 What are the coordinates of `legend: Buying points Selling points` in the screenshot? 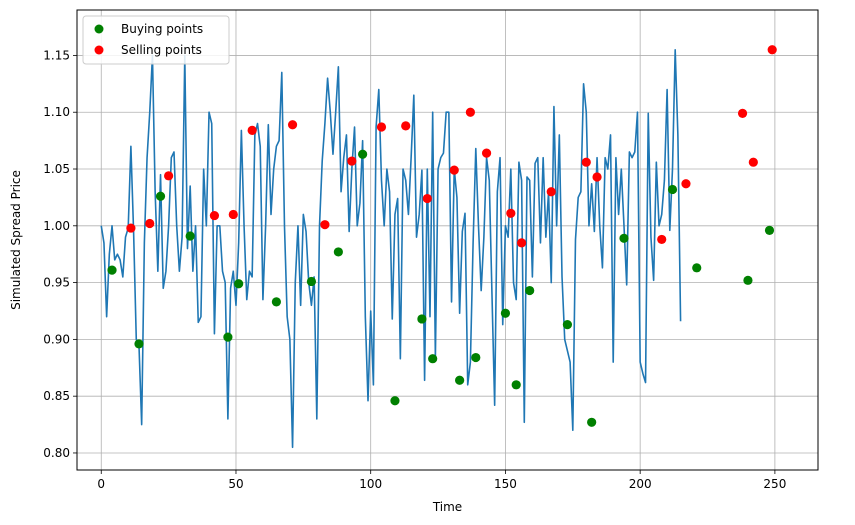 It's located at (156, 40).